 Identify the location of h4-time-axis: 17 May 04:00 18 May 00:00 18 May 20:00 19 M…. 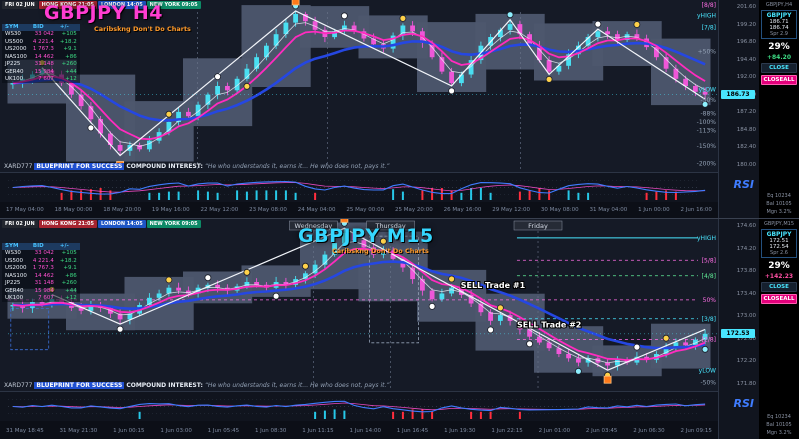
(359, 210).